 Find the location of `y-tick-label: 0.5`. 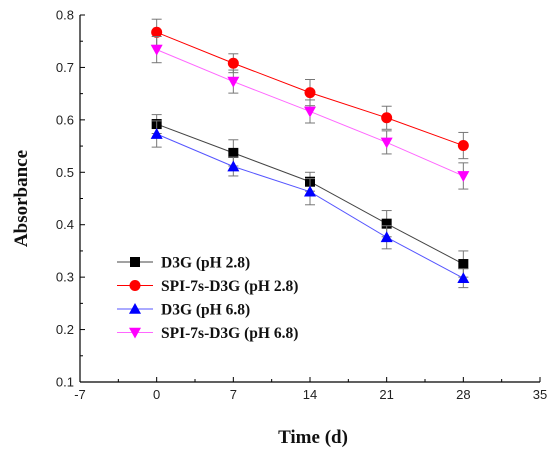

y-tick-label: 0.5 is located at coordinates (65, 172).